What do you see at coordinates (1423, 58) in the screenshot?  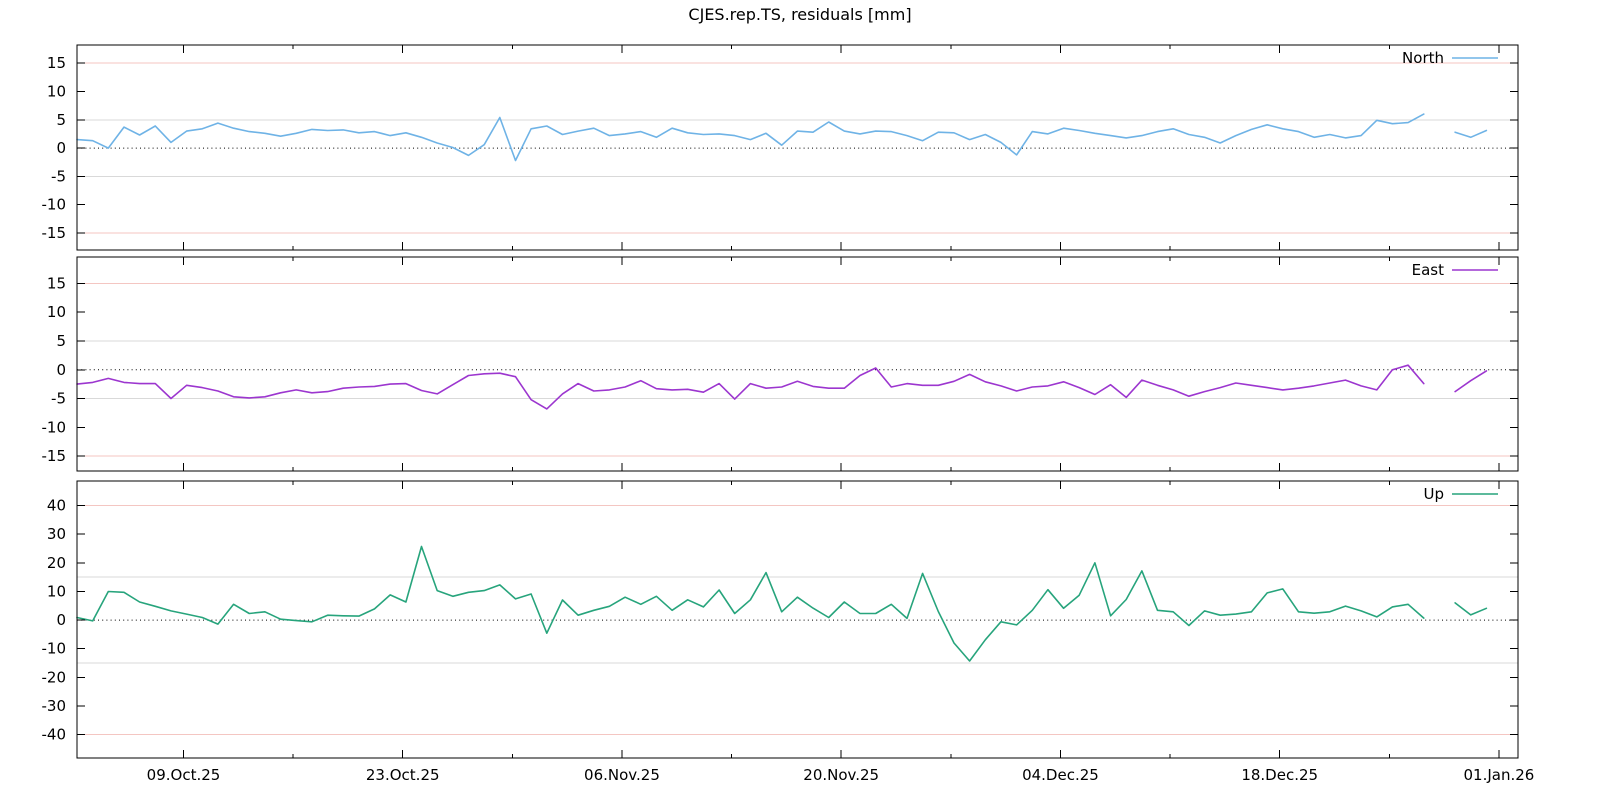 I see `legend-label: North` at bounding box center [1423, 58].